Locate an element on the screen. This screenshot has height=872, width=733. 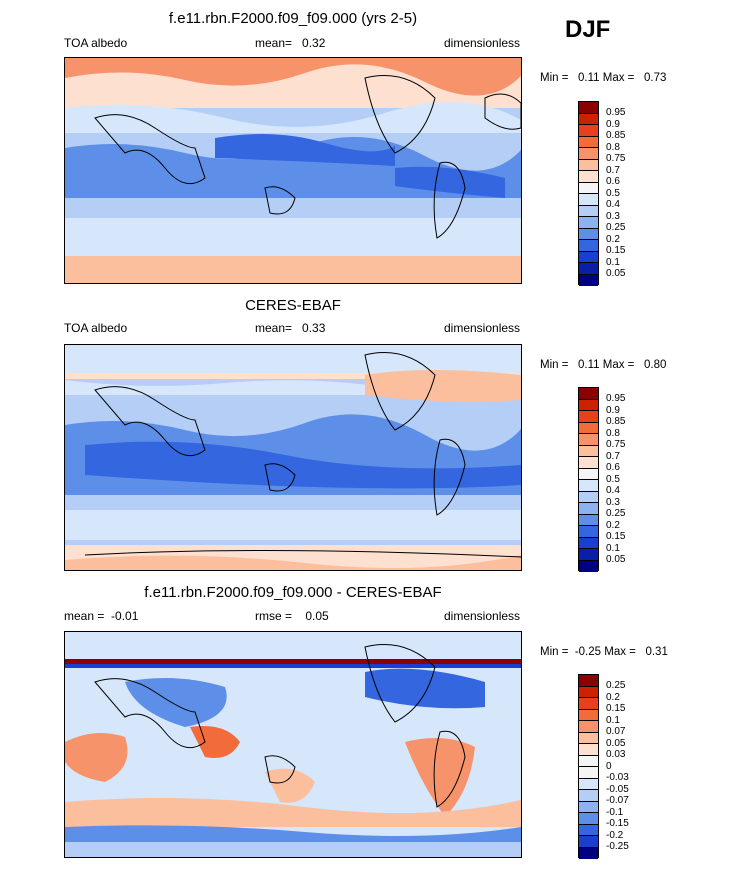
panel-2-variable-label: TOA albedo is located at coordinates (96, 328).